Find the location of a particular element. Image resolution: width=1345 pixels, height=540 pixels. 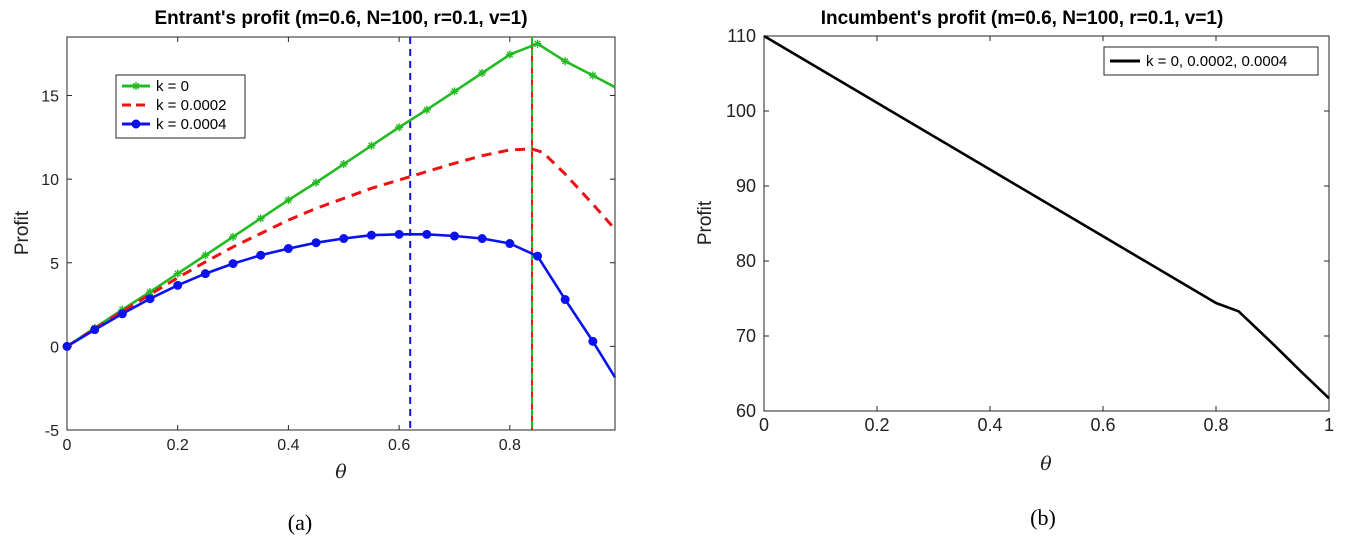

chart-b-ylabel: Profit is located at coordinates (705, 222).